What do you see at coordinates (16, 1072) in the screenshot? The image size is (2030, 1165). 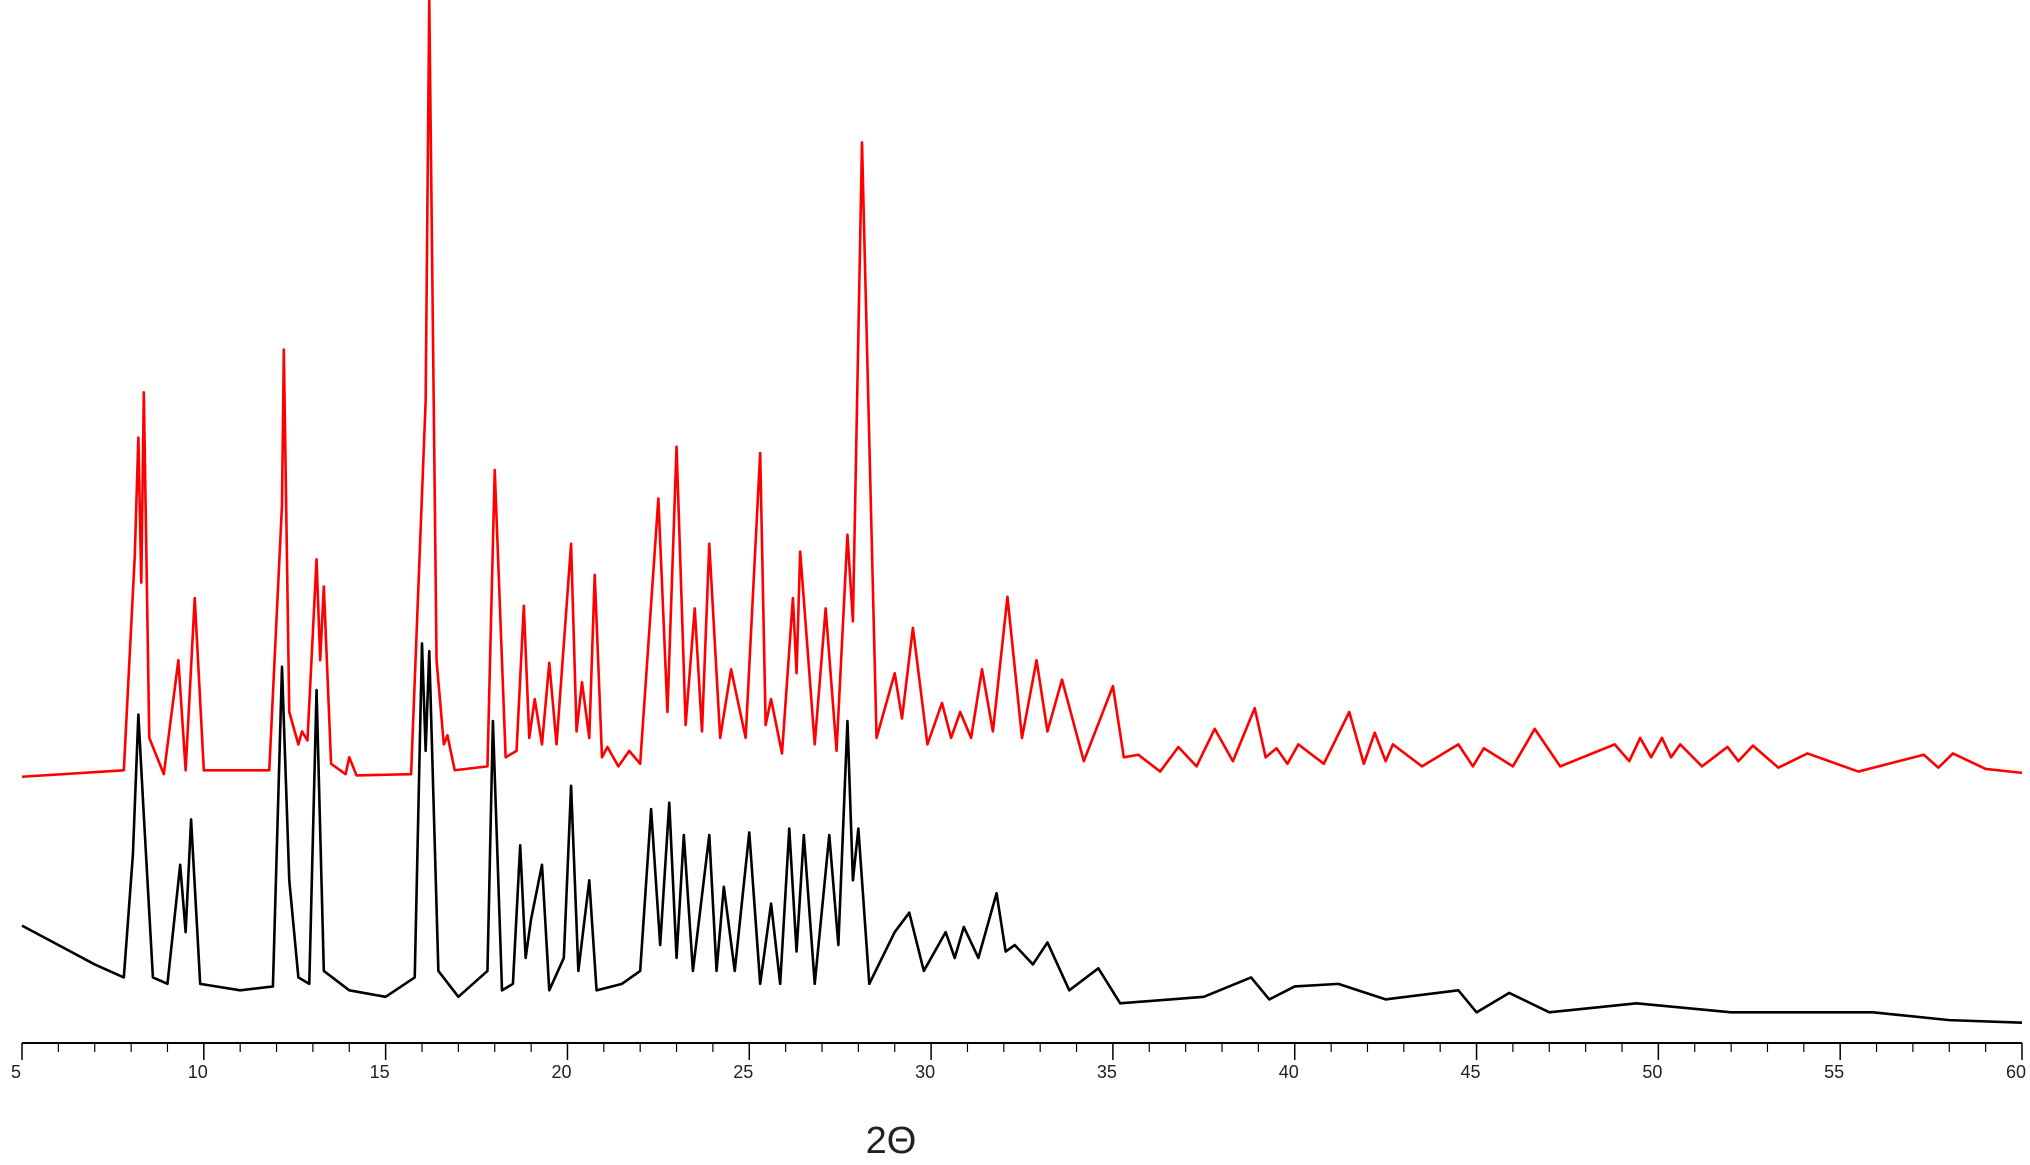 I see `x-tick-label: 5` at bounding box center [16, 1072].